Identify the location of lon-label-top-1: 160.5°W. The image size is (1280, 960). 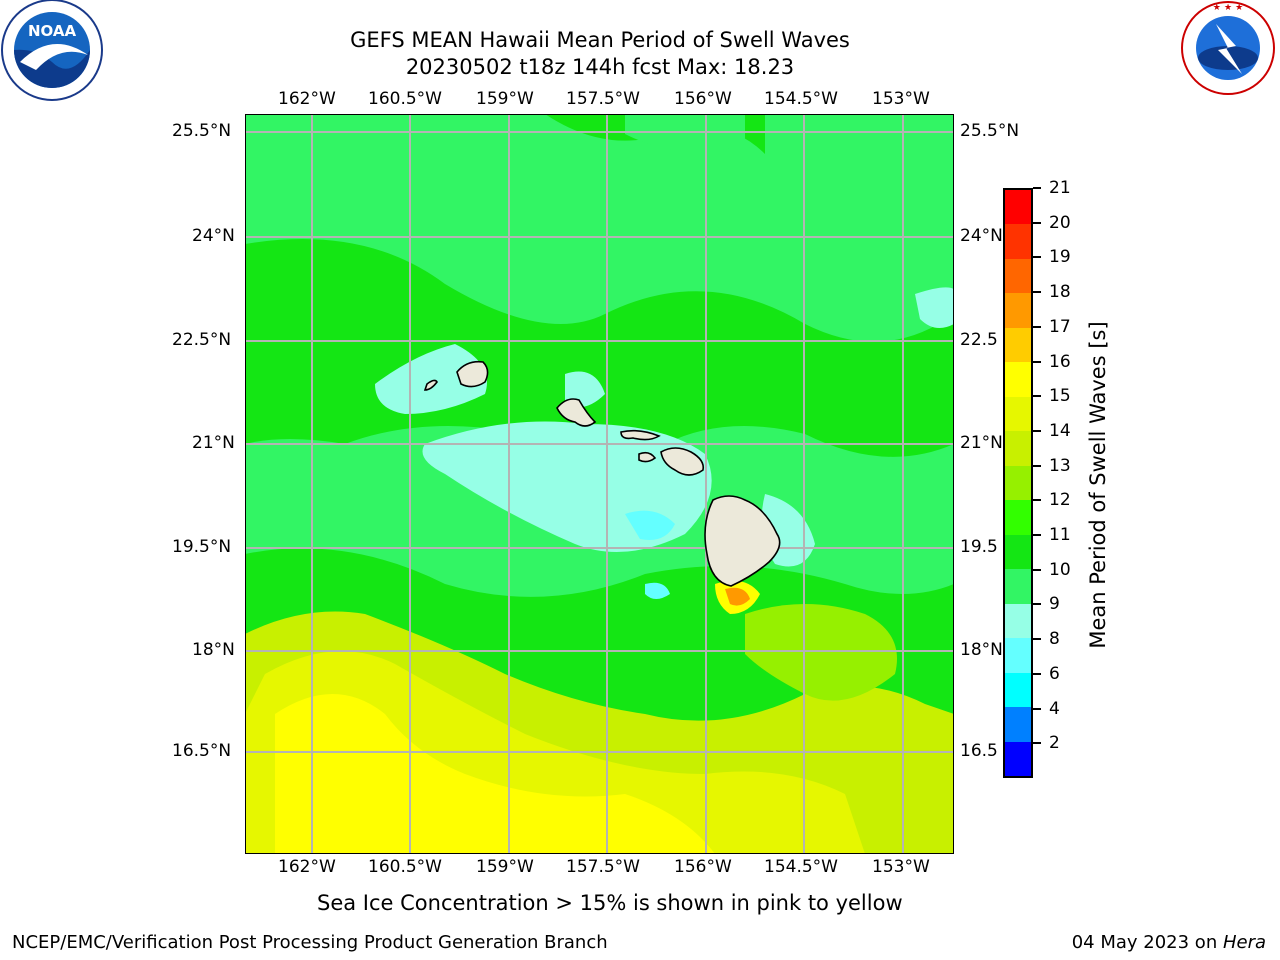
(405, 99).